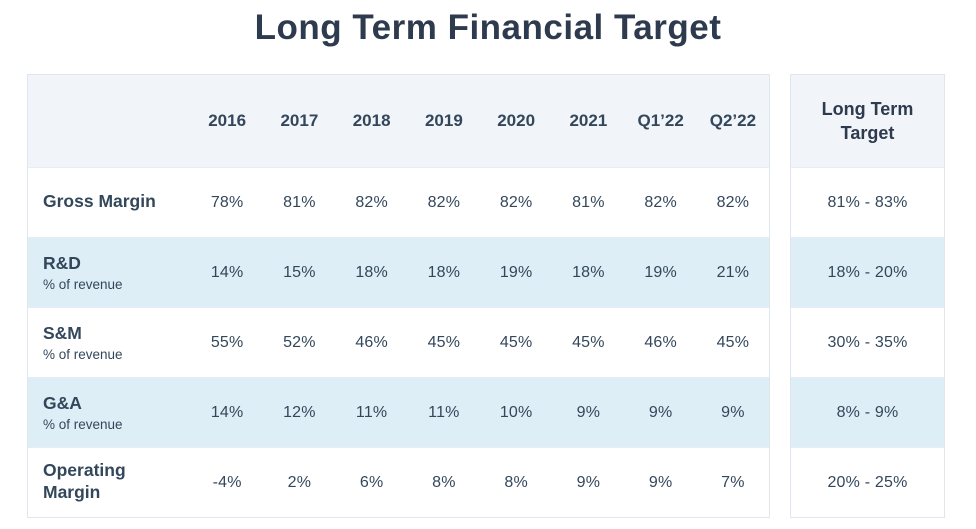 The image size is (976, 529). Describe the element at coordinates (733, 482) in the screenshot. I see `value-cell: 7%` at that location.